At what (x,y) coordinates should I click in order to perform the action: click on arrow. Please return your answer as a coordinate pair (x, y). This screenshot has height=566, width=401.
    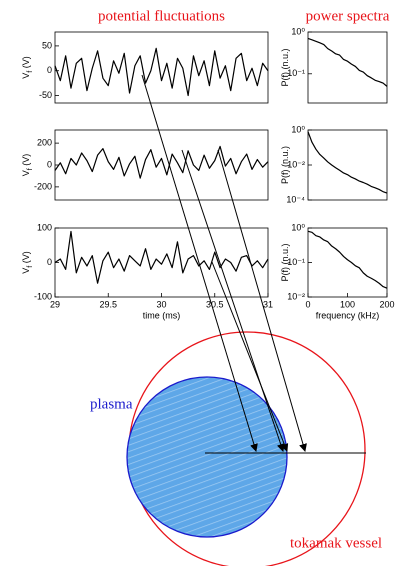
    Looking at the image, I should click on (250, 356).